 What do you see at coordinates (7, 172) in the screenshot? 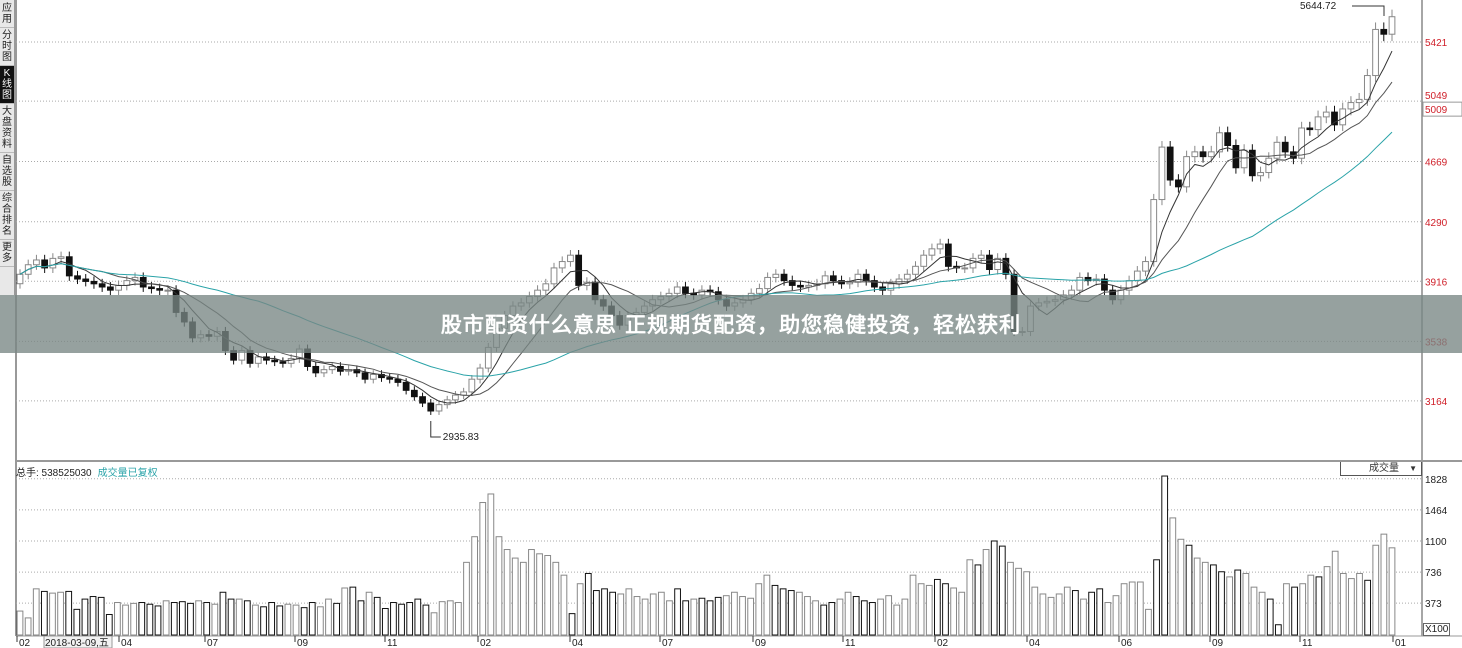
I see `sidebar-item-4: 自选股` at bounding box center [7, 172].